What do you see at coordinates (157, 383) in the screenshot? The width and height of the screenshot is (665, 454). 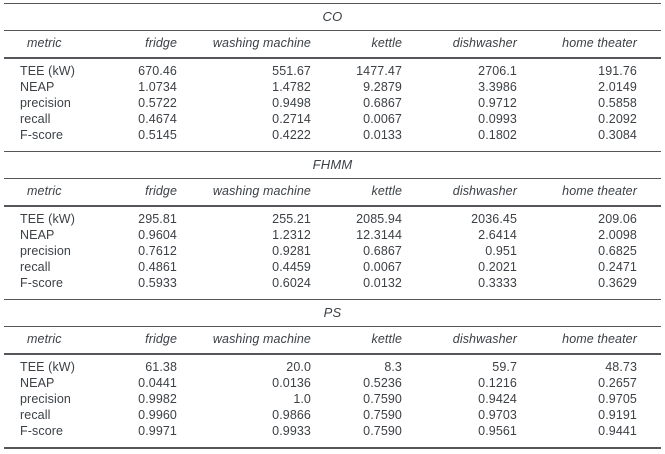 I see `value-cell: 0.0441` at bounding box center [157, 383].